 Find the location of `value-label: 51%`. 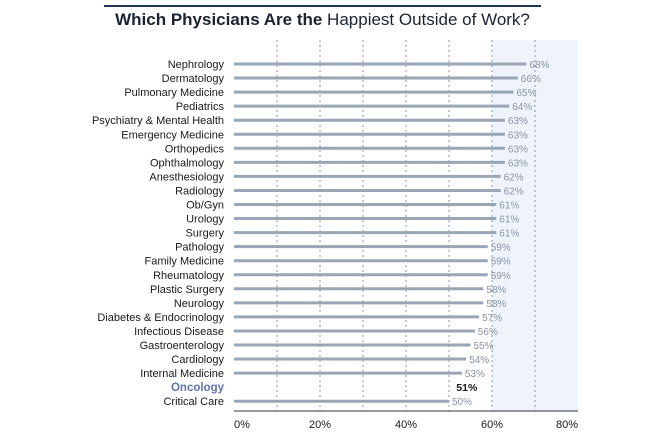

value-label: 51% is located at coordinates (467, 388).